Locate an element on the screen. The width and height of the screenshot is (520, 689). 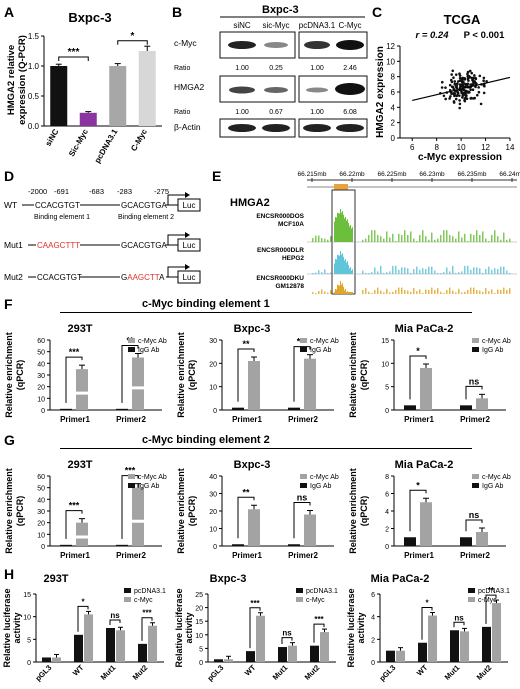
panel-c-p: P < 0.001 is located at coordinates (484, 35).